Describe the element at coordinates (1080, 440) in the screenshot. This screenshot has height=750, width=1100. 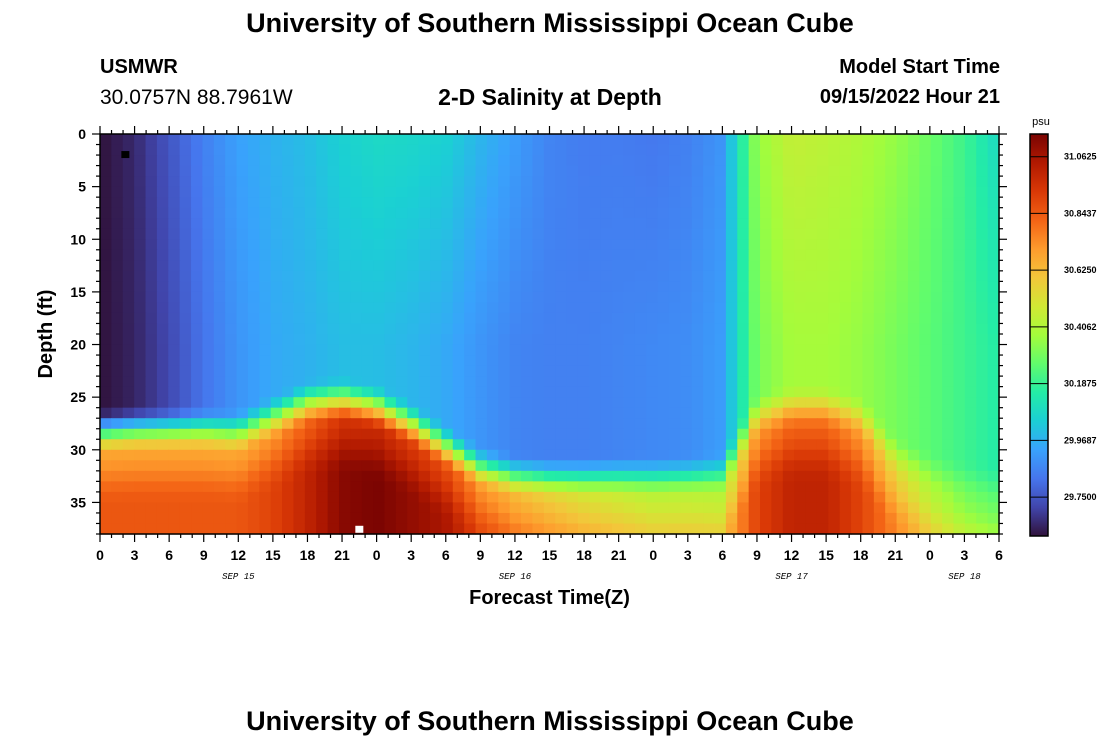
I see `colorbar-tick-label: 29.9687` at that location.